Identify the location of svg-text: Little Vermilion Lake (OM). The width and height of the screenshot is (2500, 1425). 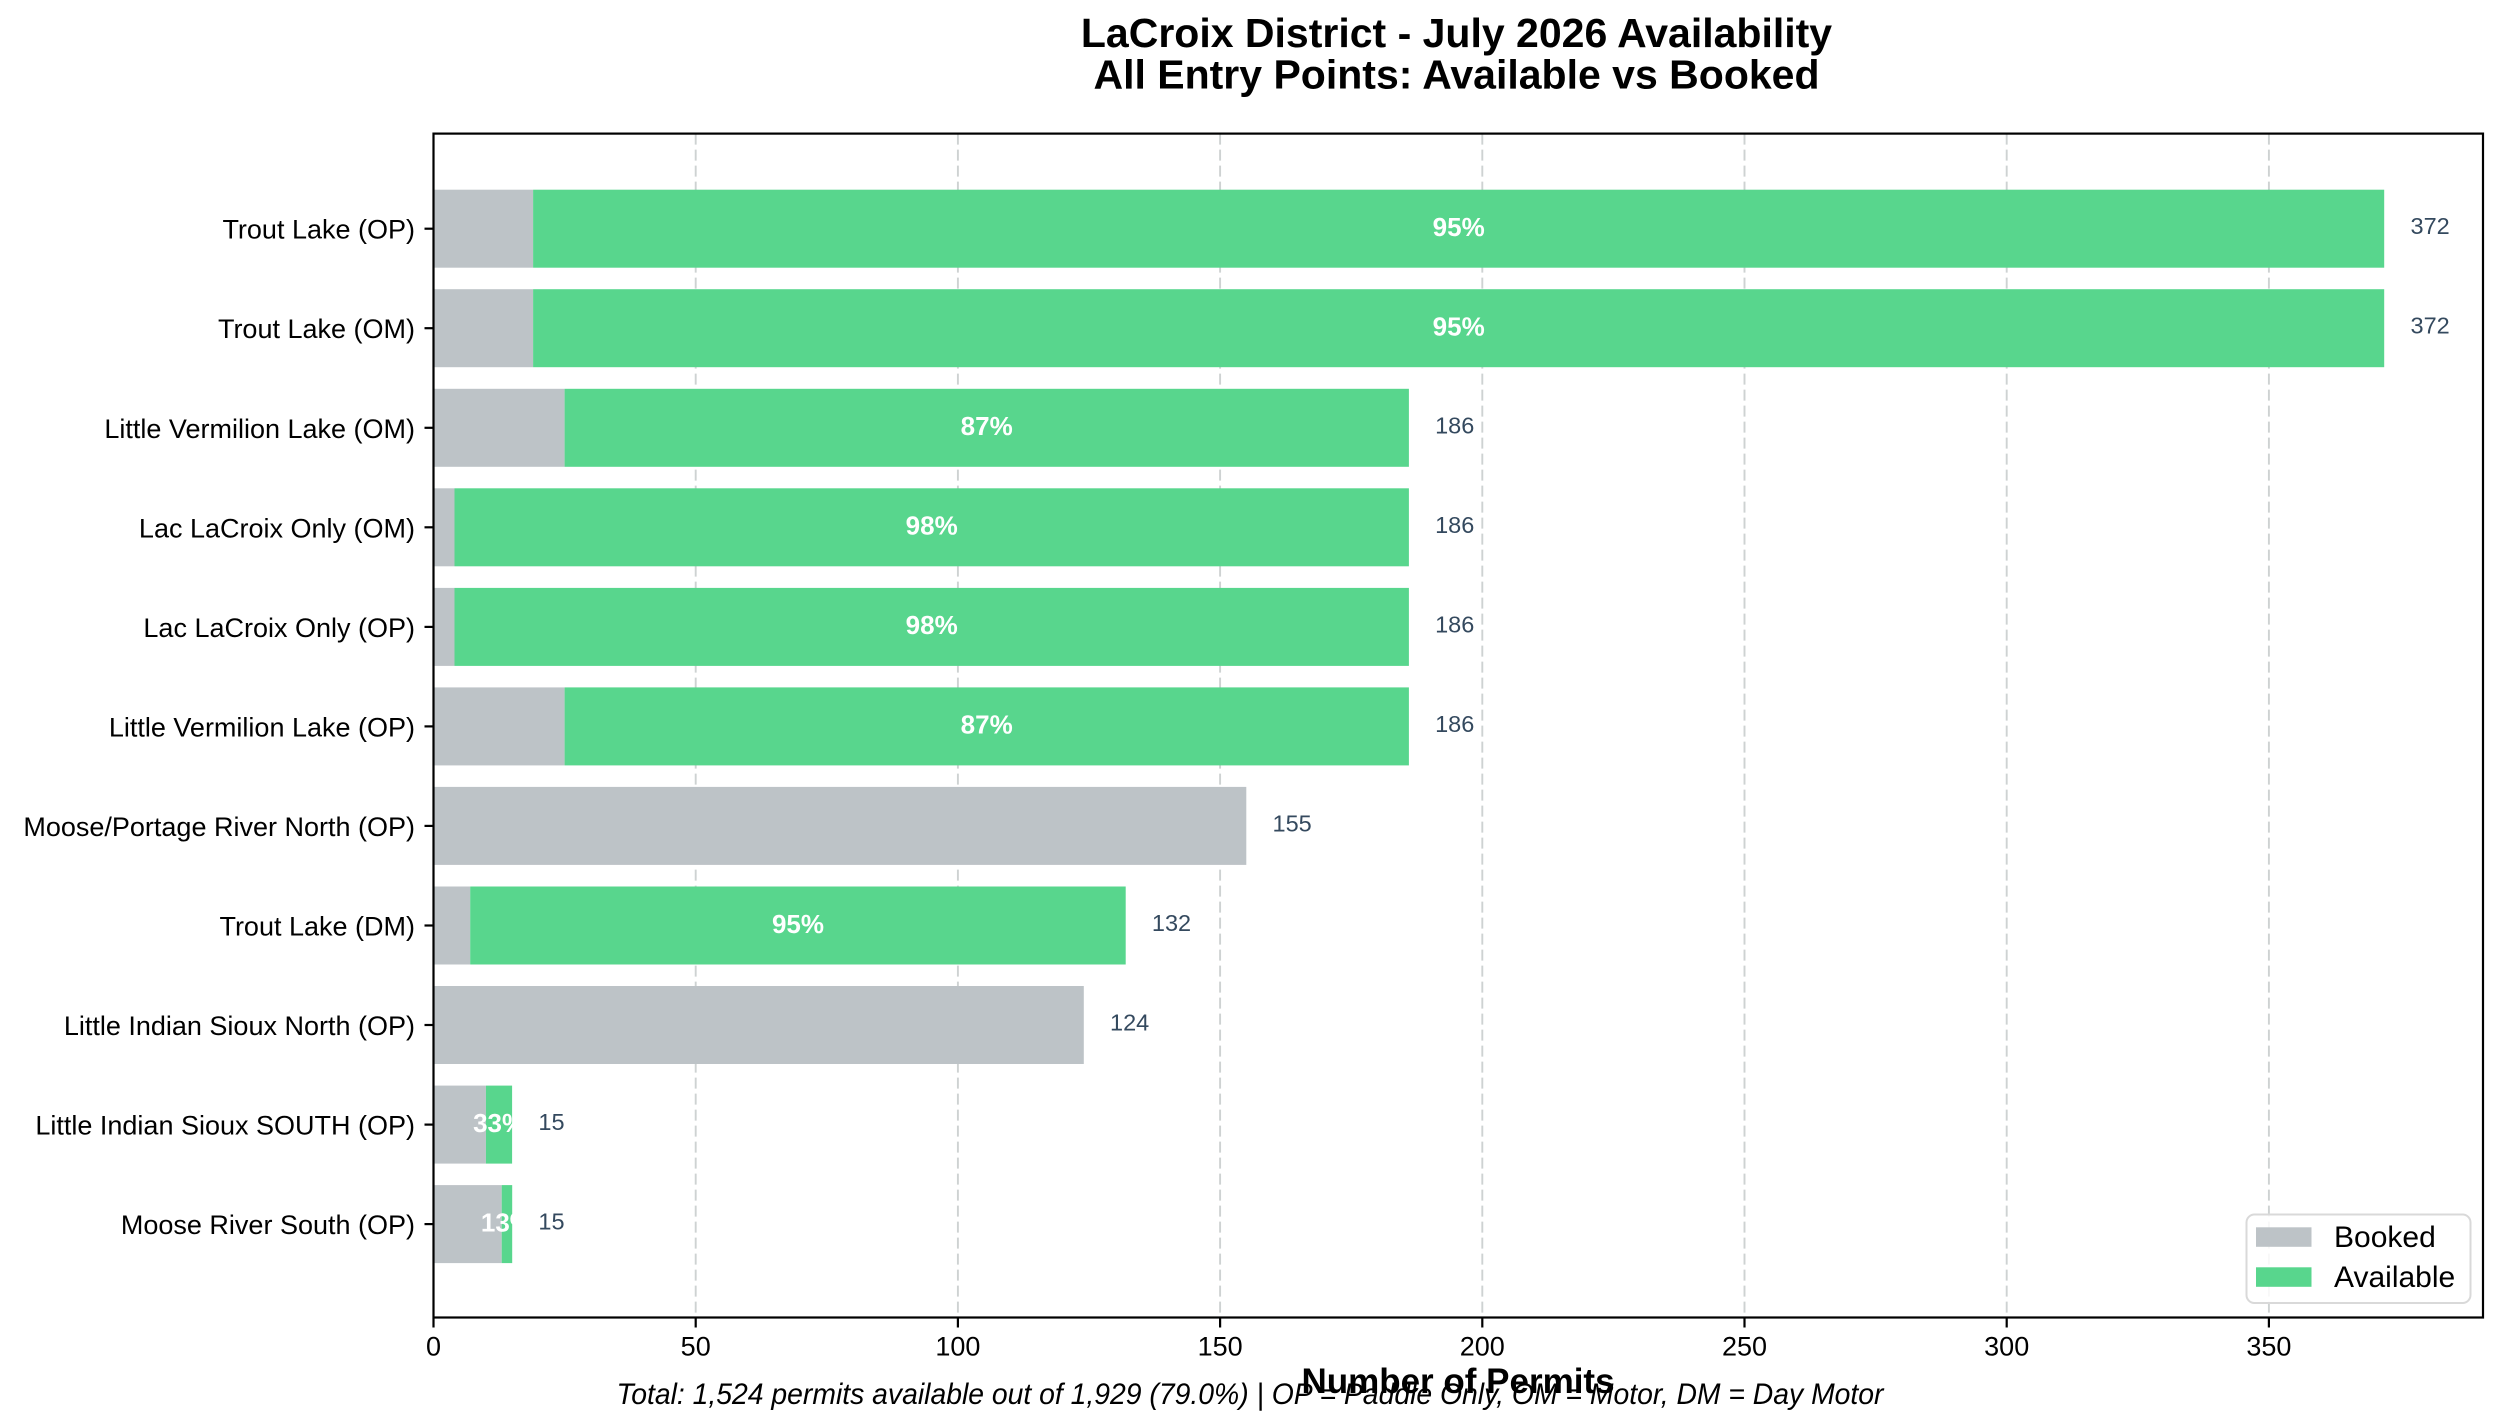
(259, 429).